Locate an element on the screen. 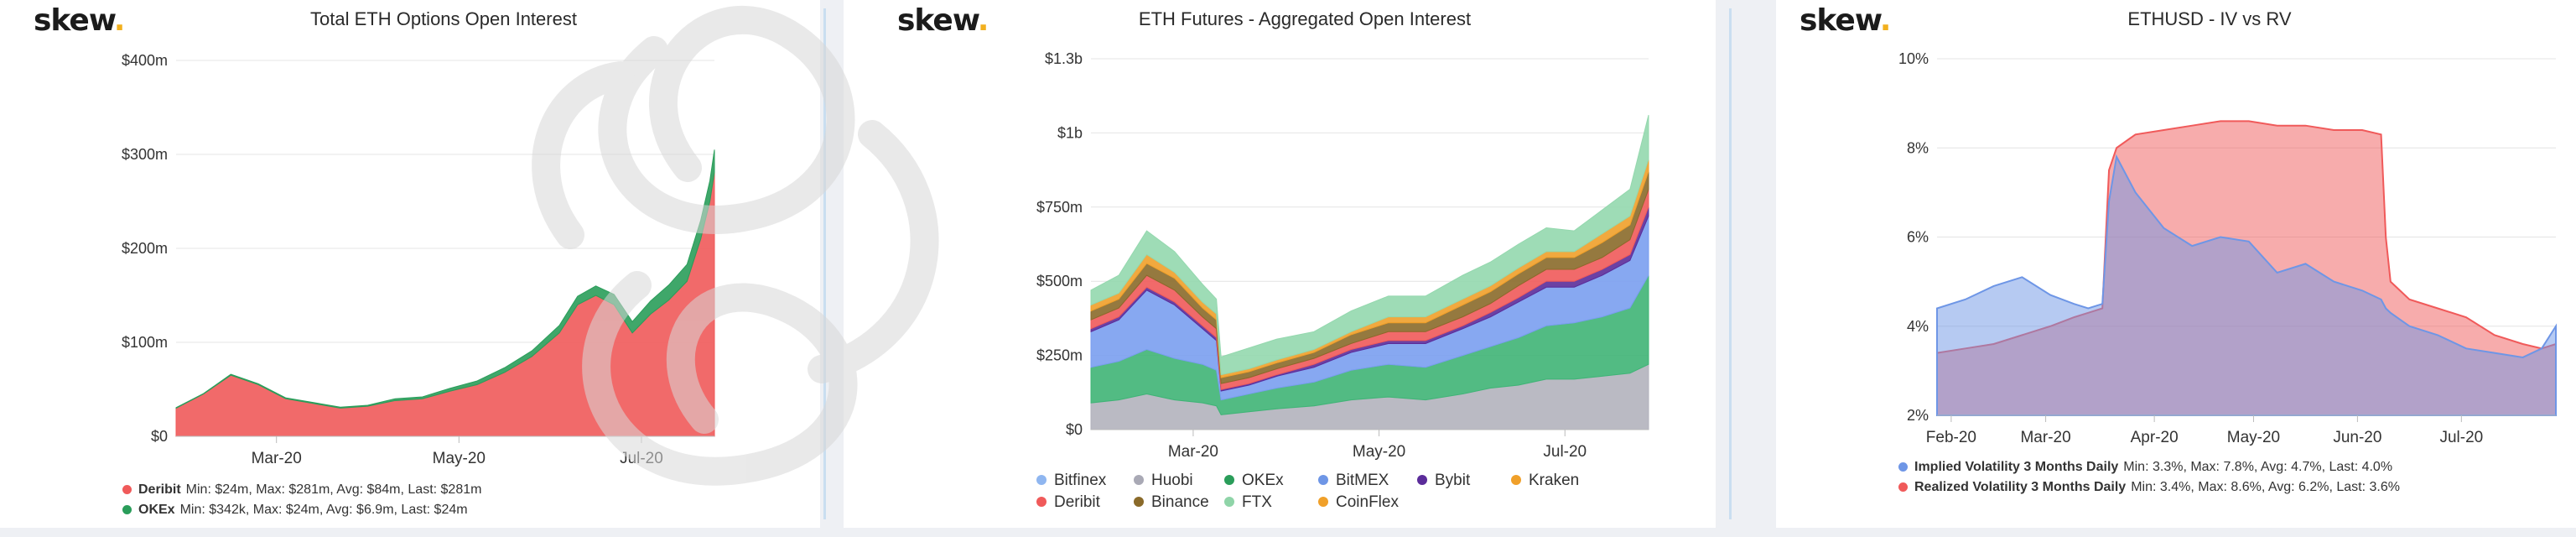 The width and height of the screenshot is (2576, 537). legend-item-ftx: FTX is located at coordinates (1248, 503).